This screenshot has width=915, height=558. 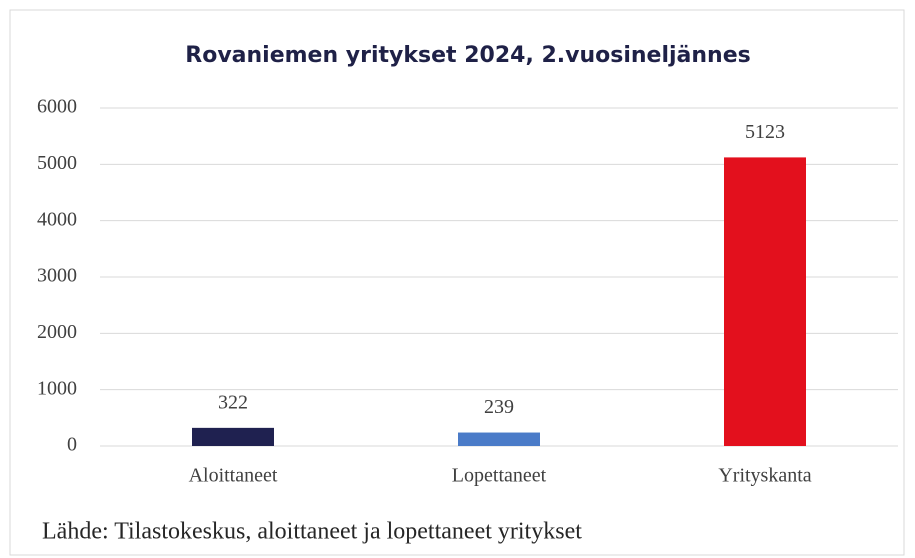 What do you see at coordinates (57, 219) in the screenshot?
I see `y-tick-label: 4000` at bounding box center [57, 219].